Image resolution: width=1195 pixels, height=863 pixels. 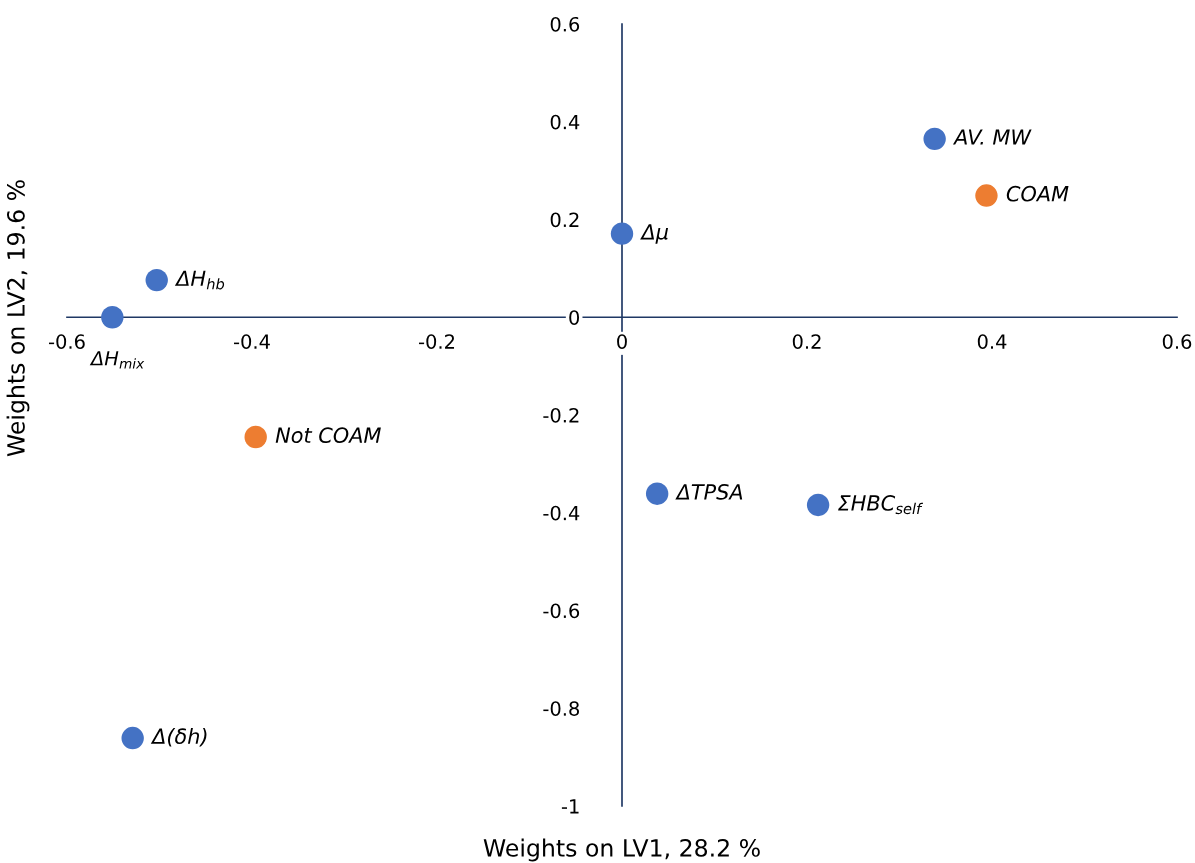 I want to click on annotation: Δ(δh), so click(x=178, y=737).